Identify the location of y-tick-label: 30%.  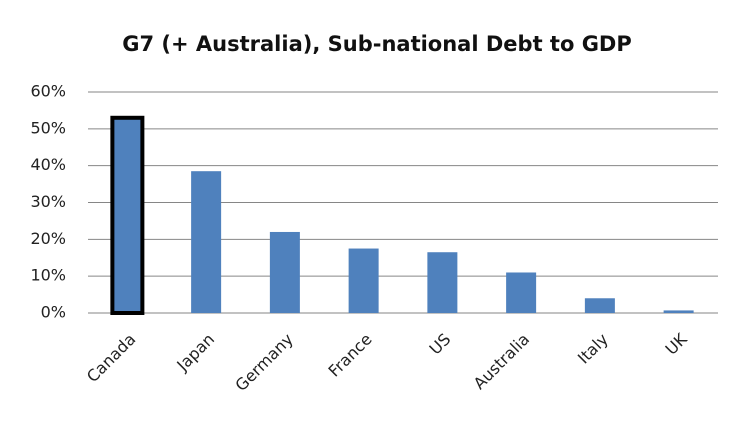
(48, 201).